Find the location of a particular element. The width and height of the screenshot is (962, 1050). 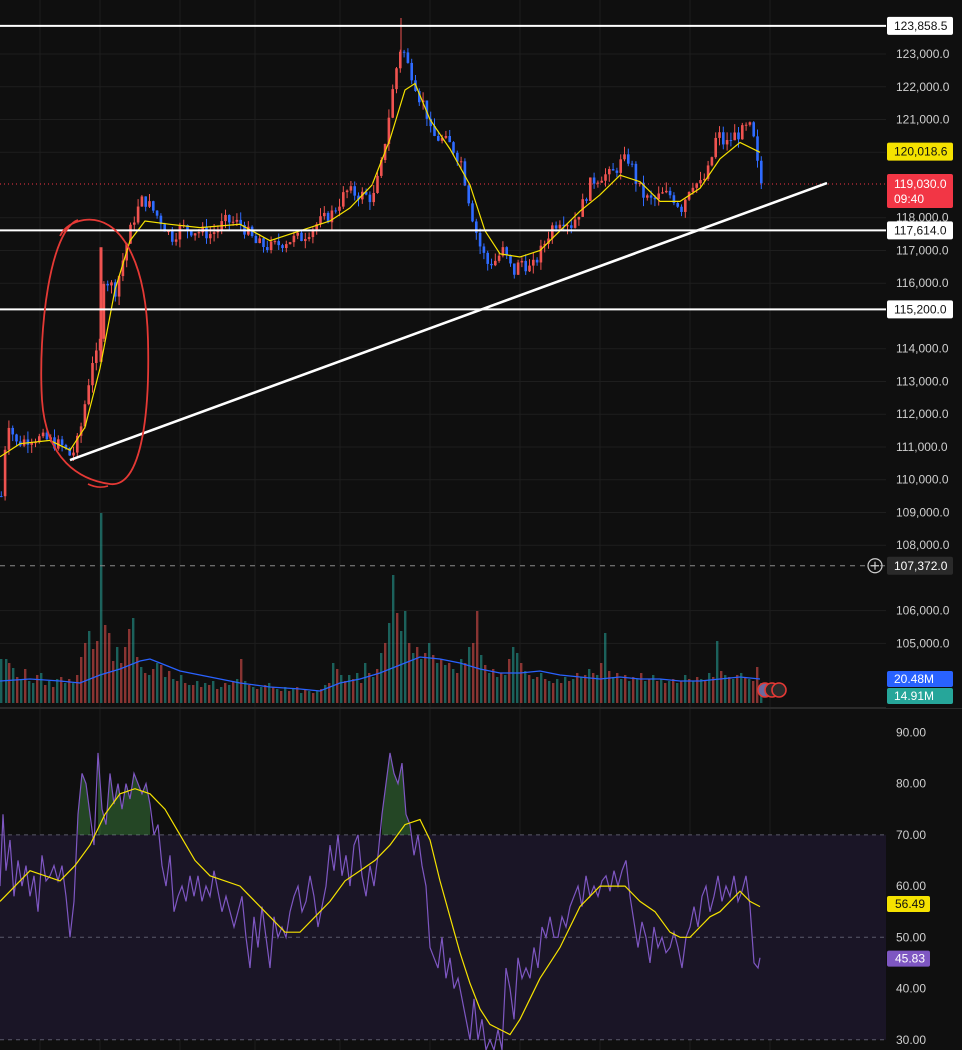

rsi-ma-tag: 56.49 is located at coordinates (908, 904).